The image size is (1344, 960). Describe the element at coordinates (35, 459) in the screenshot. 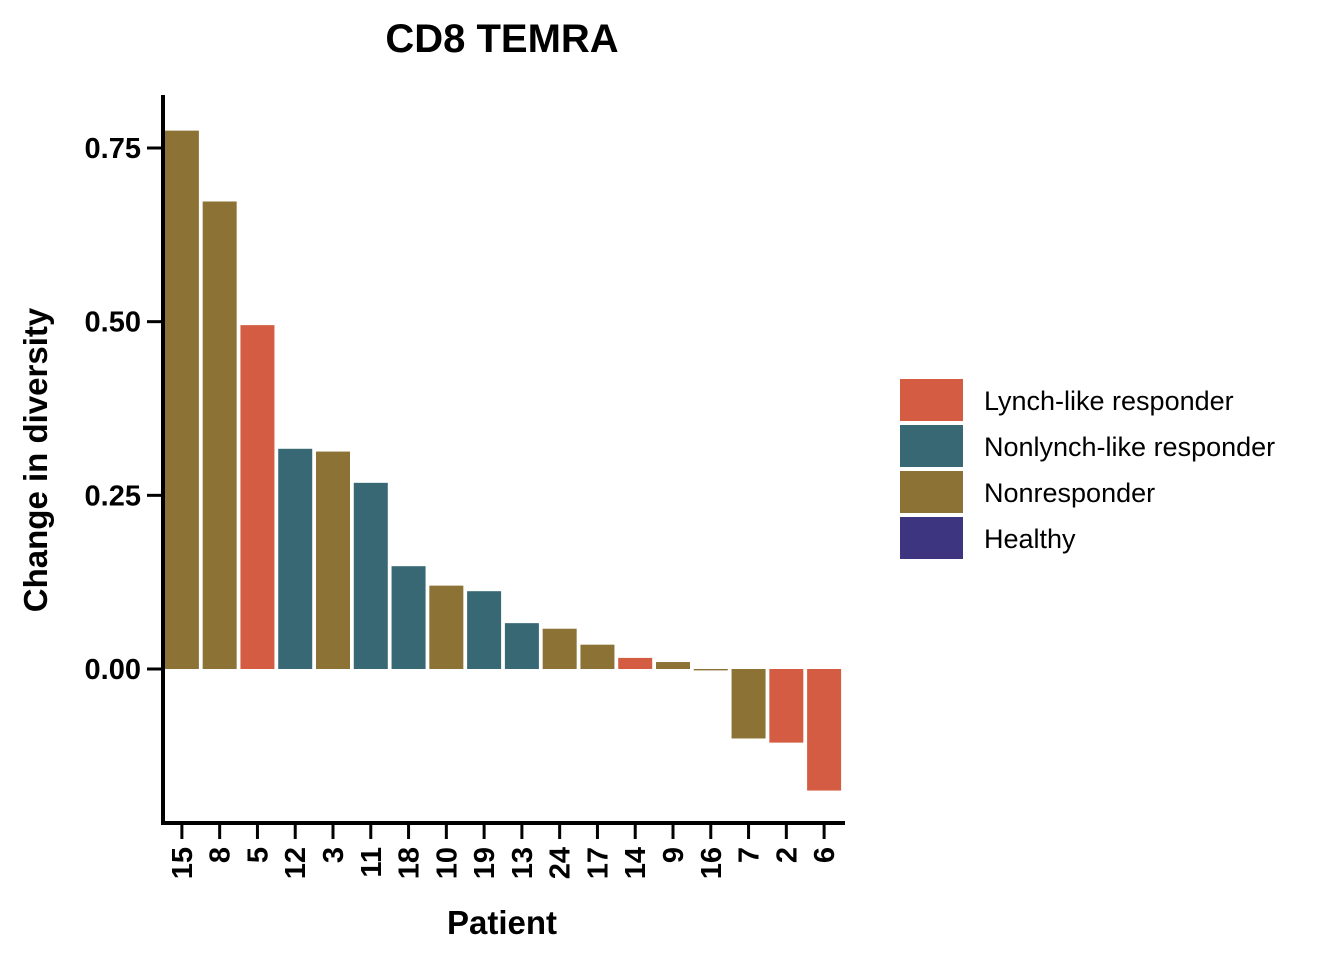

I see `y-axis-title: Change in diversity` at that location.